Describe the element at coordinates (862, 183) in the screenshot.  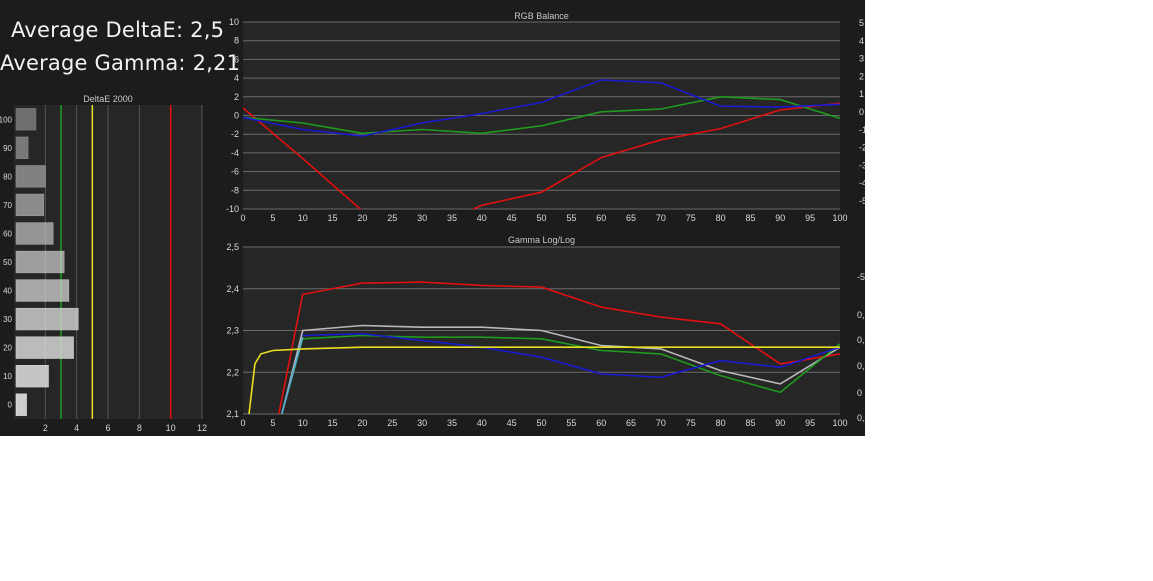
I see `rgb-right-axis-label: -4` at that location.